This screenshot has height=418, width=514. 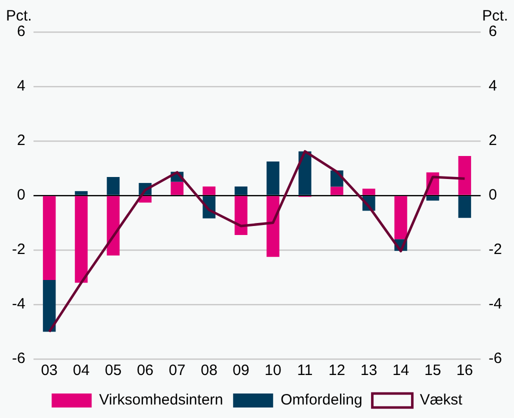 I want to click on x-tick-label: 07, so click(x=177, y=371).